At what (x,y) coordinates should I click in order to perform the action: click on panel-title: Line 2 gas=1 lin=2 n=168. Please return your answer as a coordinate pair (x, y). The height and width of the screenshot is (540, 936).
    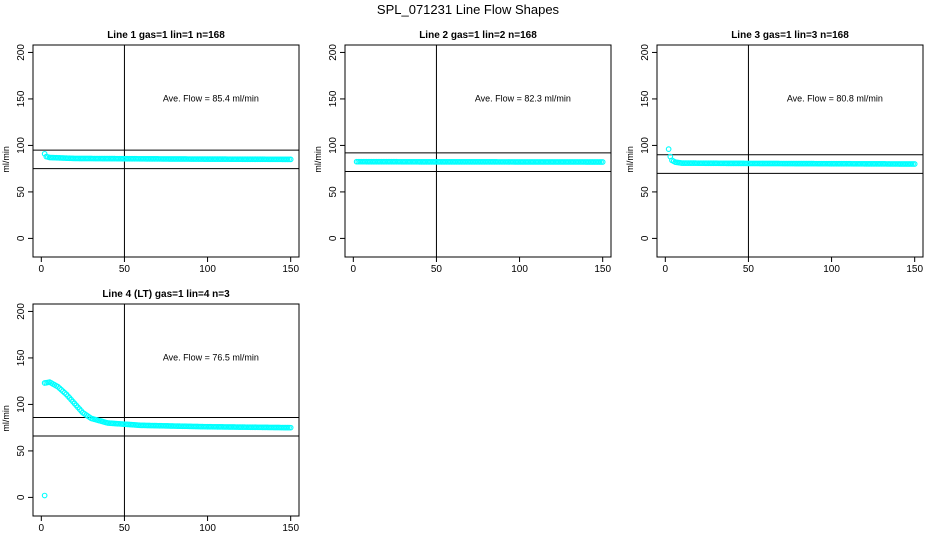
    Looking at the image, I should click on (478, 35).